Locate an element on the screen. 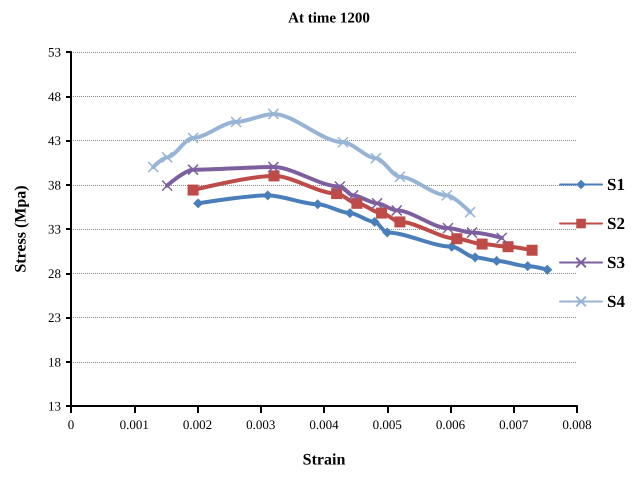  y-tick-label: 43 is located at coordinates (54, 140).